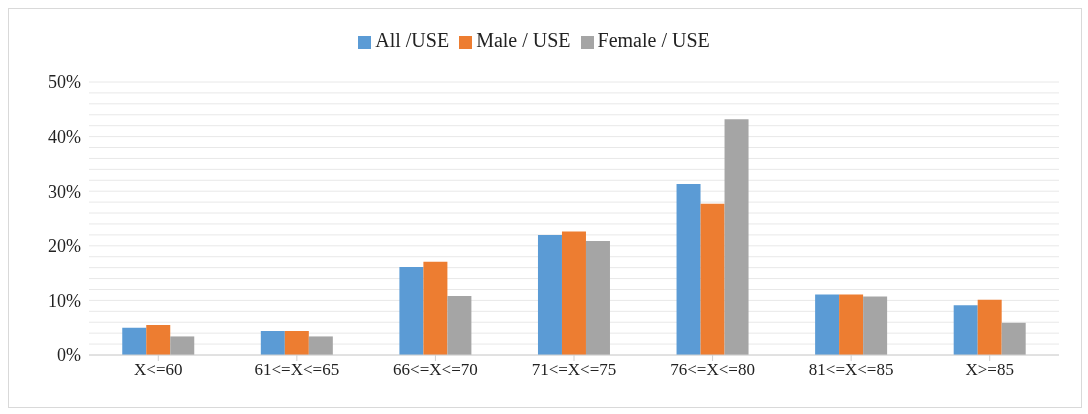 The width and height of the screenshot is (1088, 414). I want to click on legend-label: Male / USE, so click(523, 40).